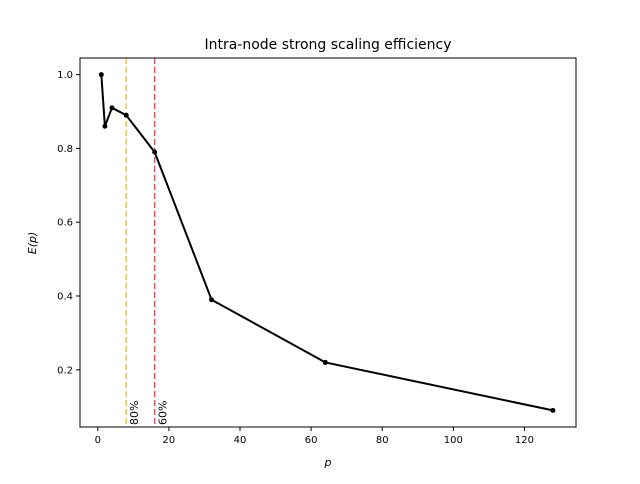 This screenshot has width=640, height=484. Describe the element at coordinates (311, 440) in the screenshot. I see `x-tick-label: 60` at that location.